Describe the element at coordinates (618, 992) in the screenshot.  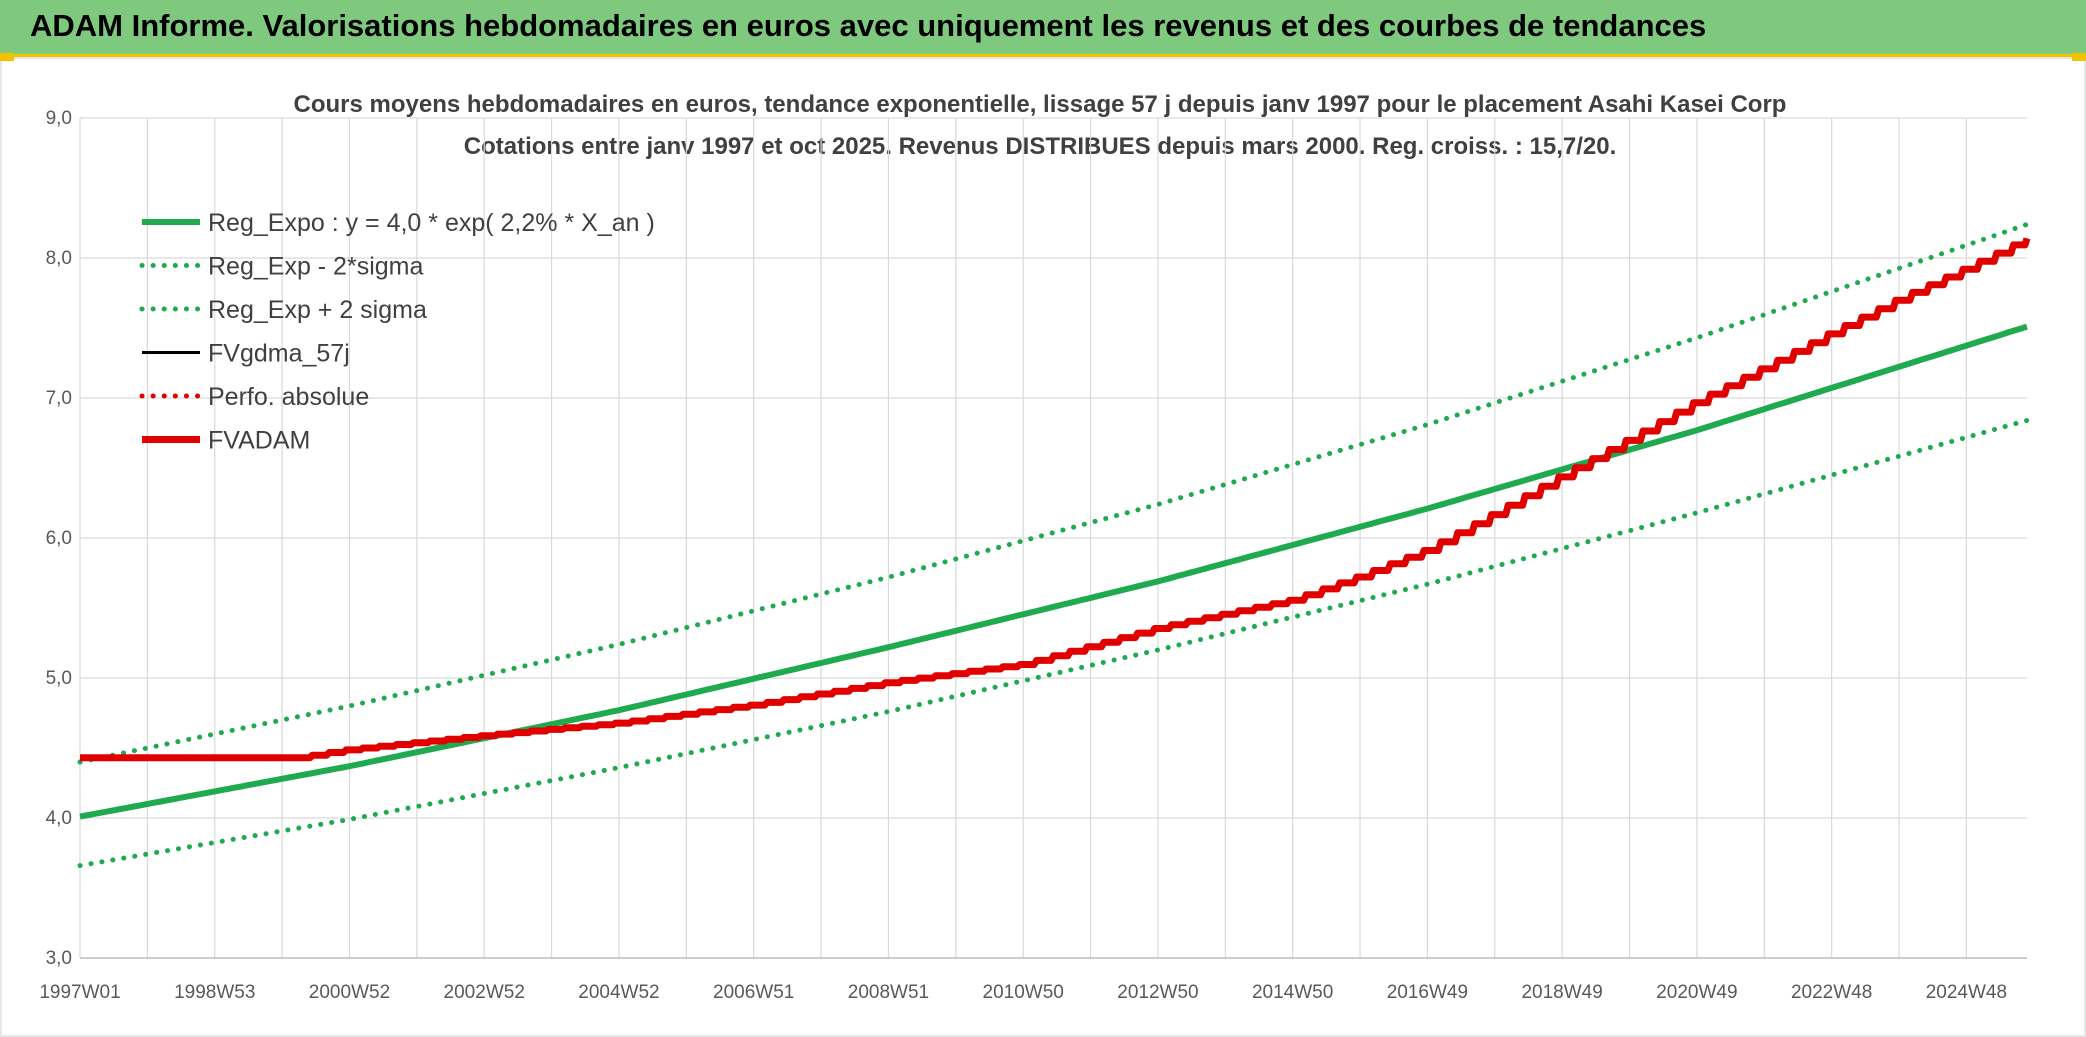
I see `x-tick-label: 2004W52` at that location.